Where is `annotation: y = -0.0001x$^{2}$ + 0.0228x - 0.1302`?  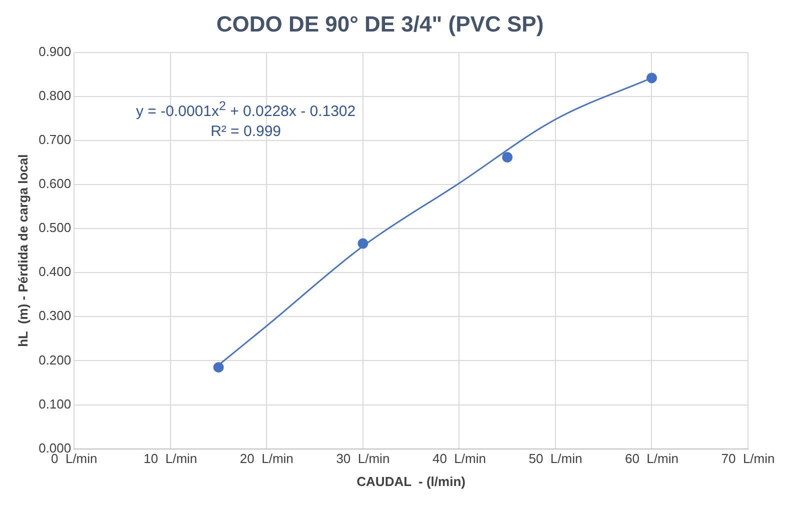 annotation: y = -0.0001x$^{2}$ + 0.0228x - 0.1302 is located at coordinates (246, 110).